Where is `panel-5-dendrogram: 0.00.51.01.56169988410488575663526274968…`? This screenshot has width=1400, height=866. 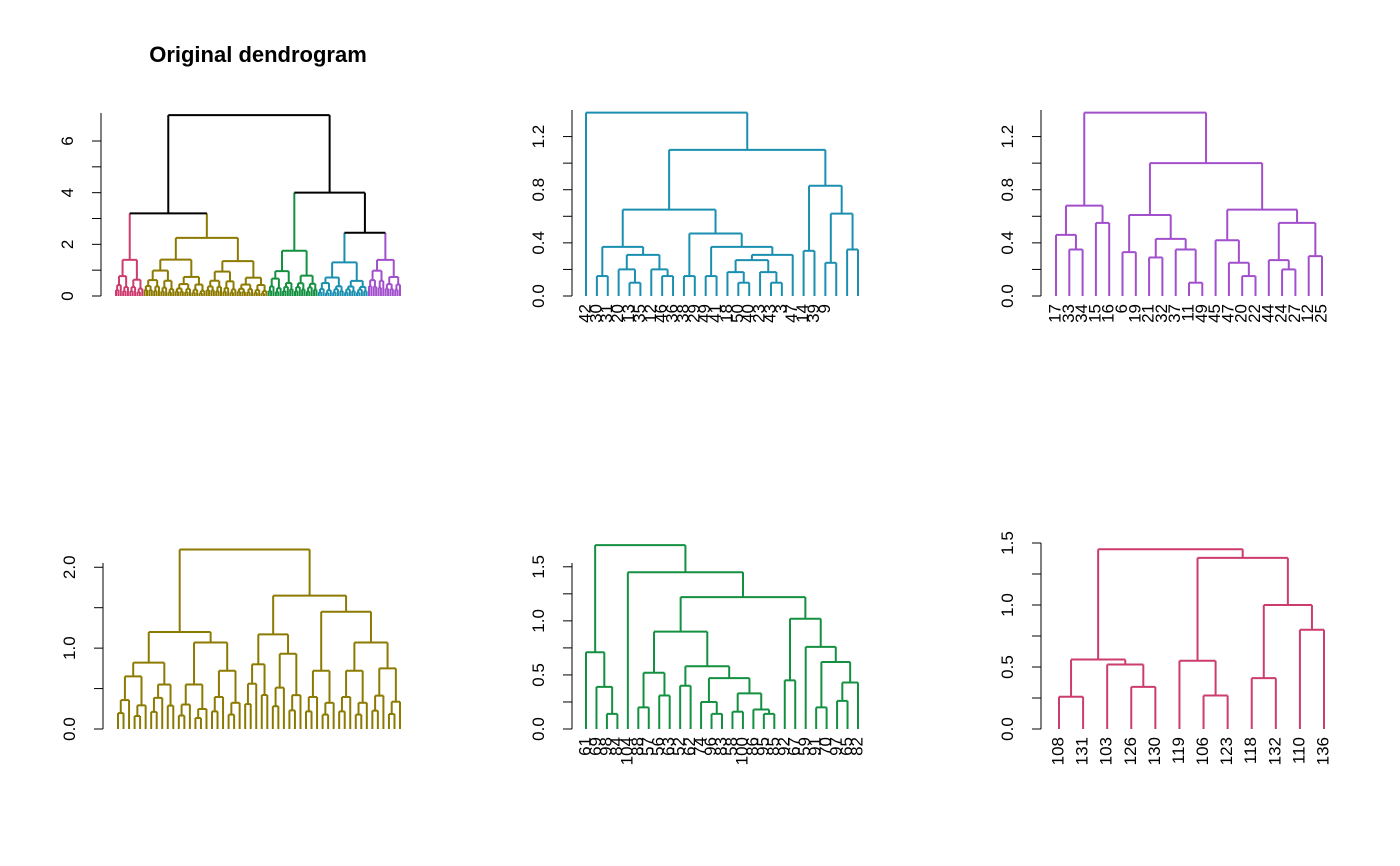 panel-5-dendrogram: 0.00.51.01.56169988410488575663526274968… is located at coordinates (697, 655).